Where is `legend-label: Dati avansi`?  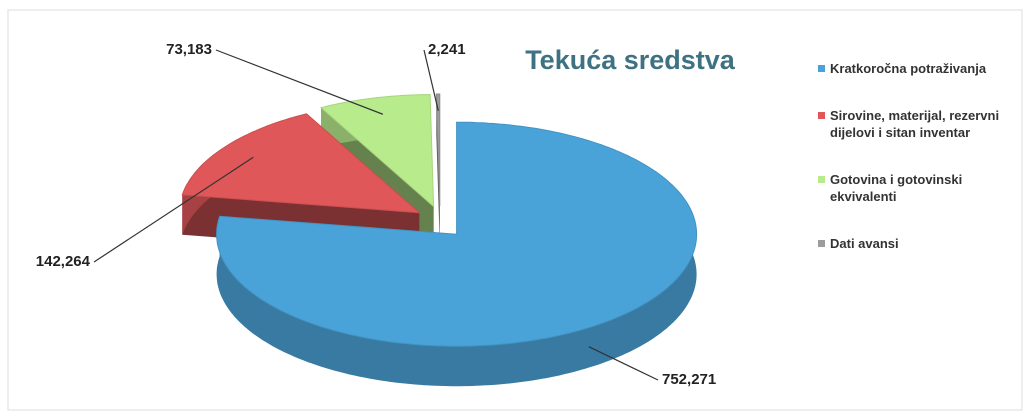
legend-label: Dati avansi is located at coordinates (864, 243).